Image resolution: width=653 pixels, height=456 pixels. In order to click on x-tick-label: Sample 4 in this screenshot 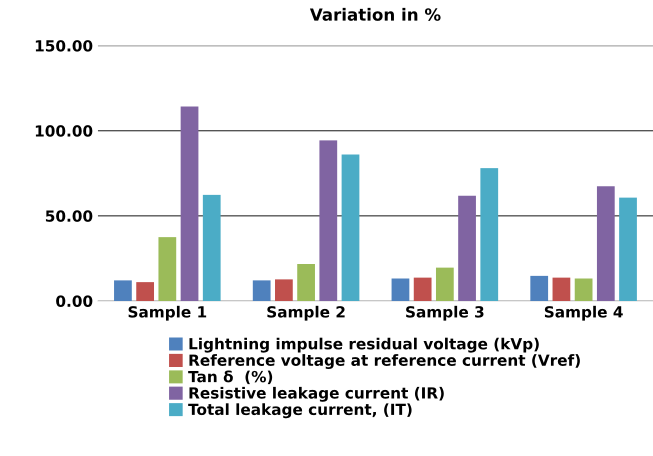, I will do `click(583, 313)`.